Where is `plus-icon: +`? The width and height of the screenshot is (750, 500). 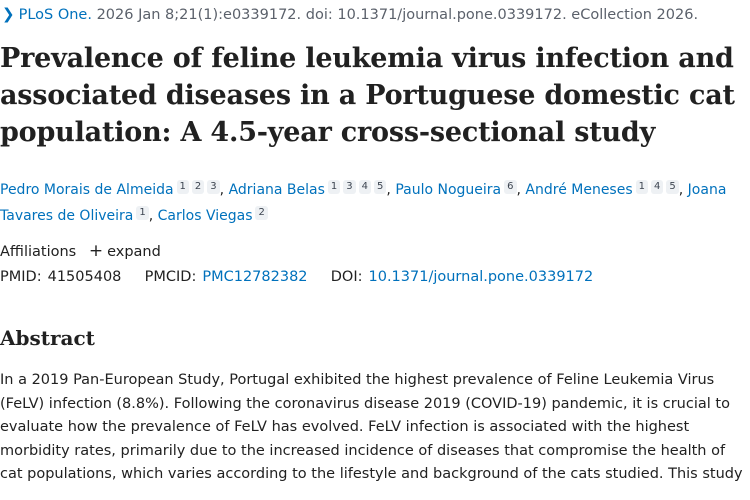 plus-icon: + is located at coordinates (96, 251).